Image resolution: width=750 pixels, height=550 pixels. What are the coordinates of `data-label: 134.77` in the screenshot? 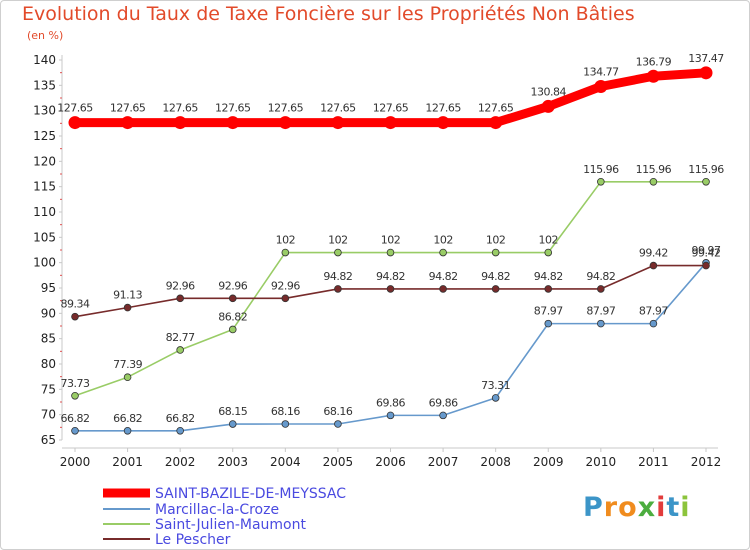 It's located at (601, 71).